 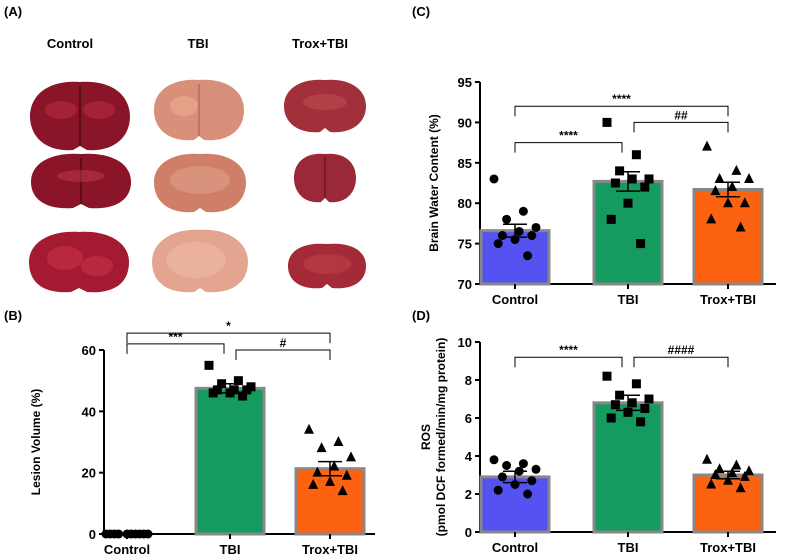 What do you see at coordinates (465, 244) in the screenshot?
I see `y-tick-label: 75` at bounding box center [465, 244].